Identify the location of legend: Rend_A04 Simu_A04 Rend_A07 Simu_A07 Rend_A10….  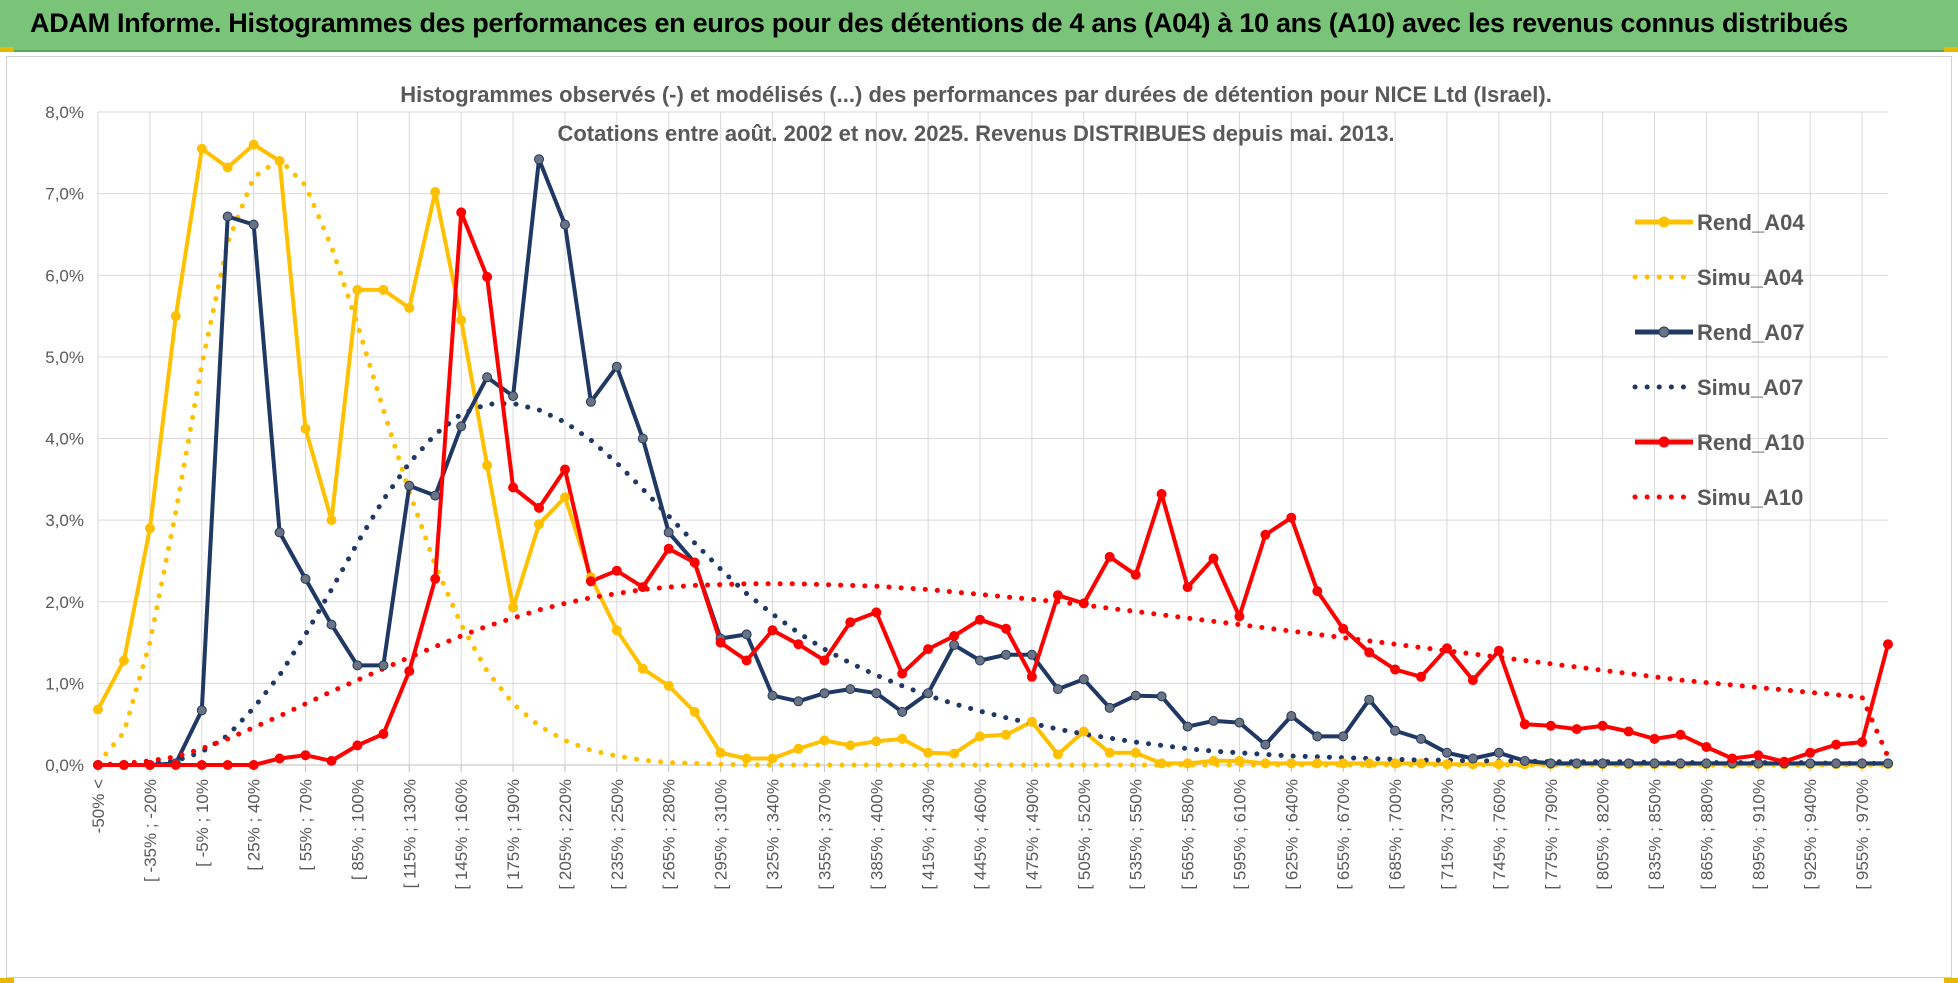
(1718, 360).